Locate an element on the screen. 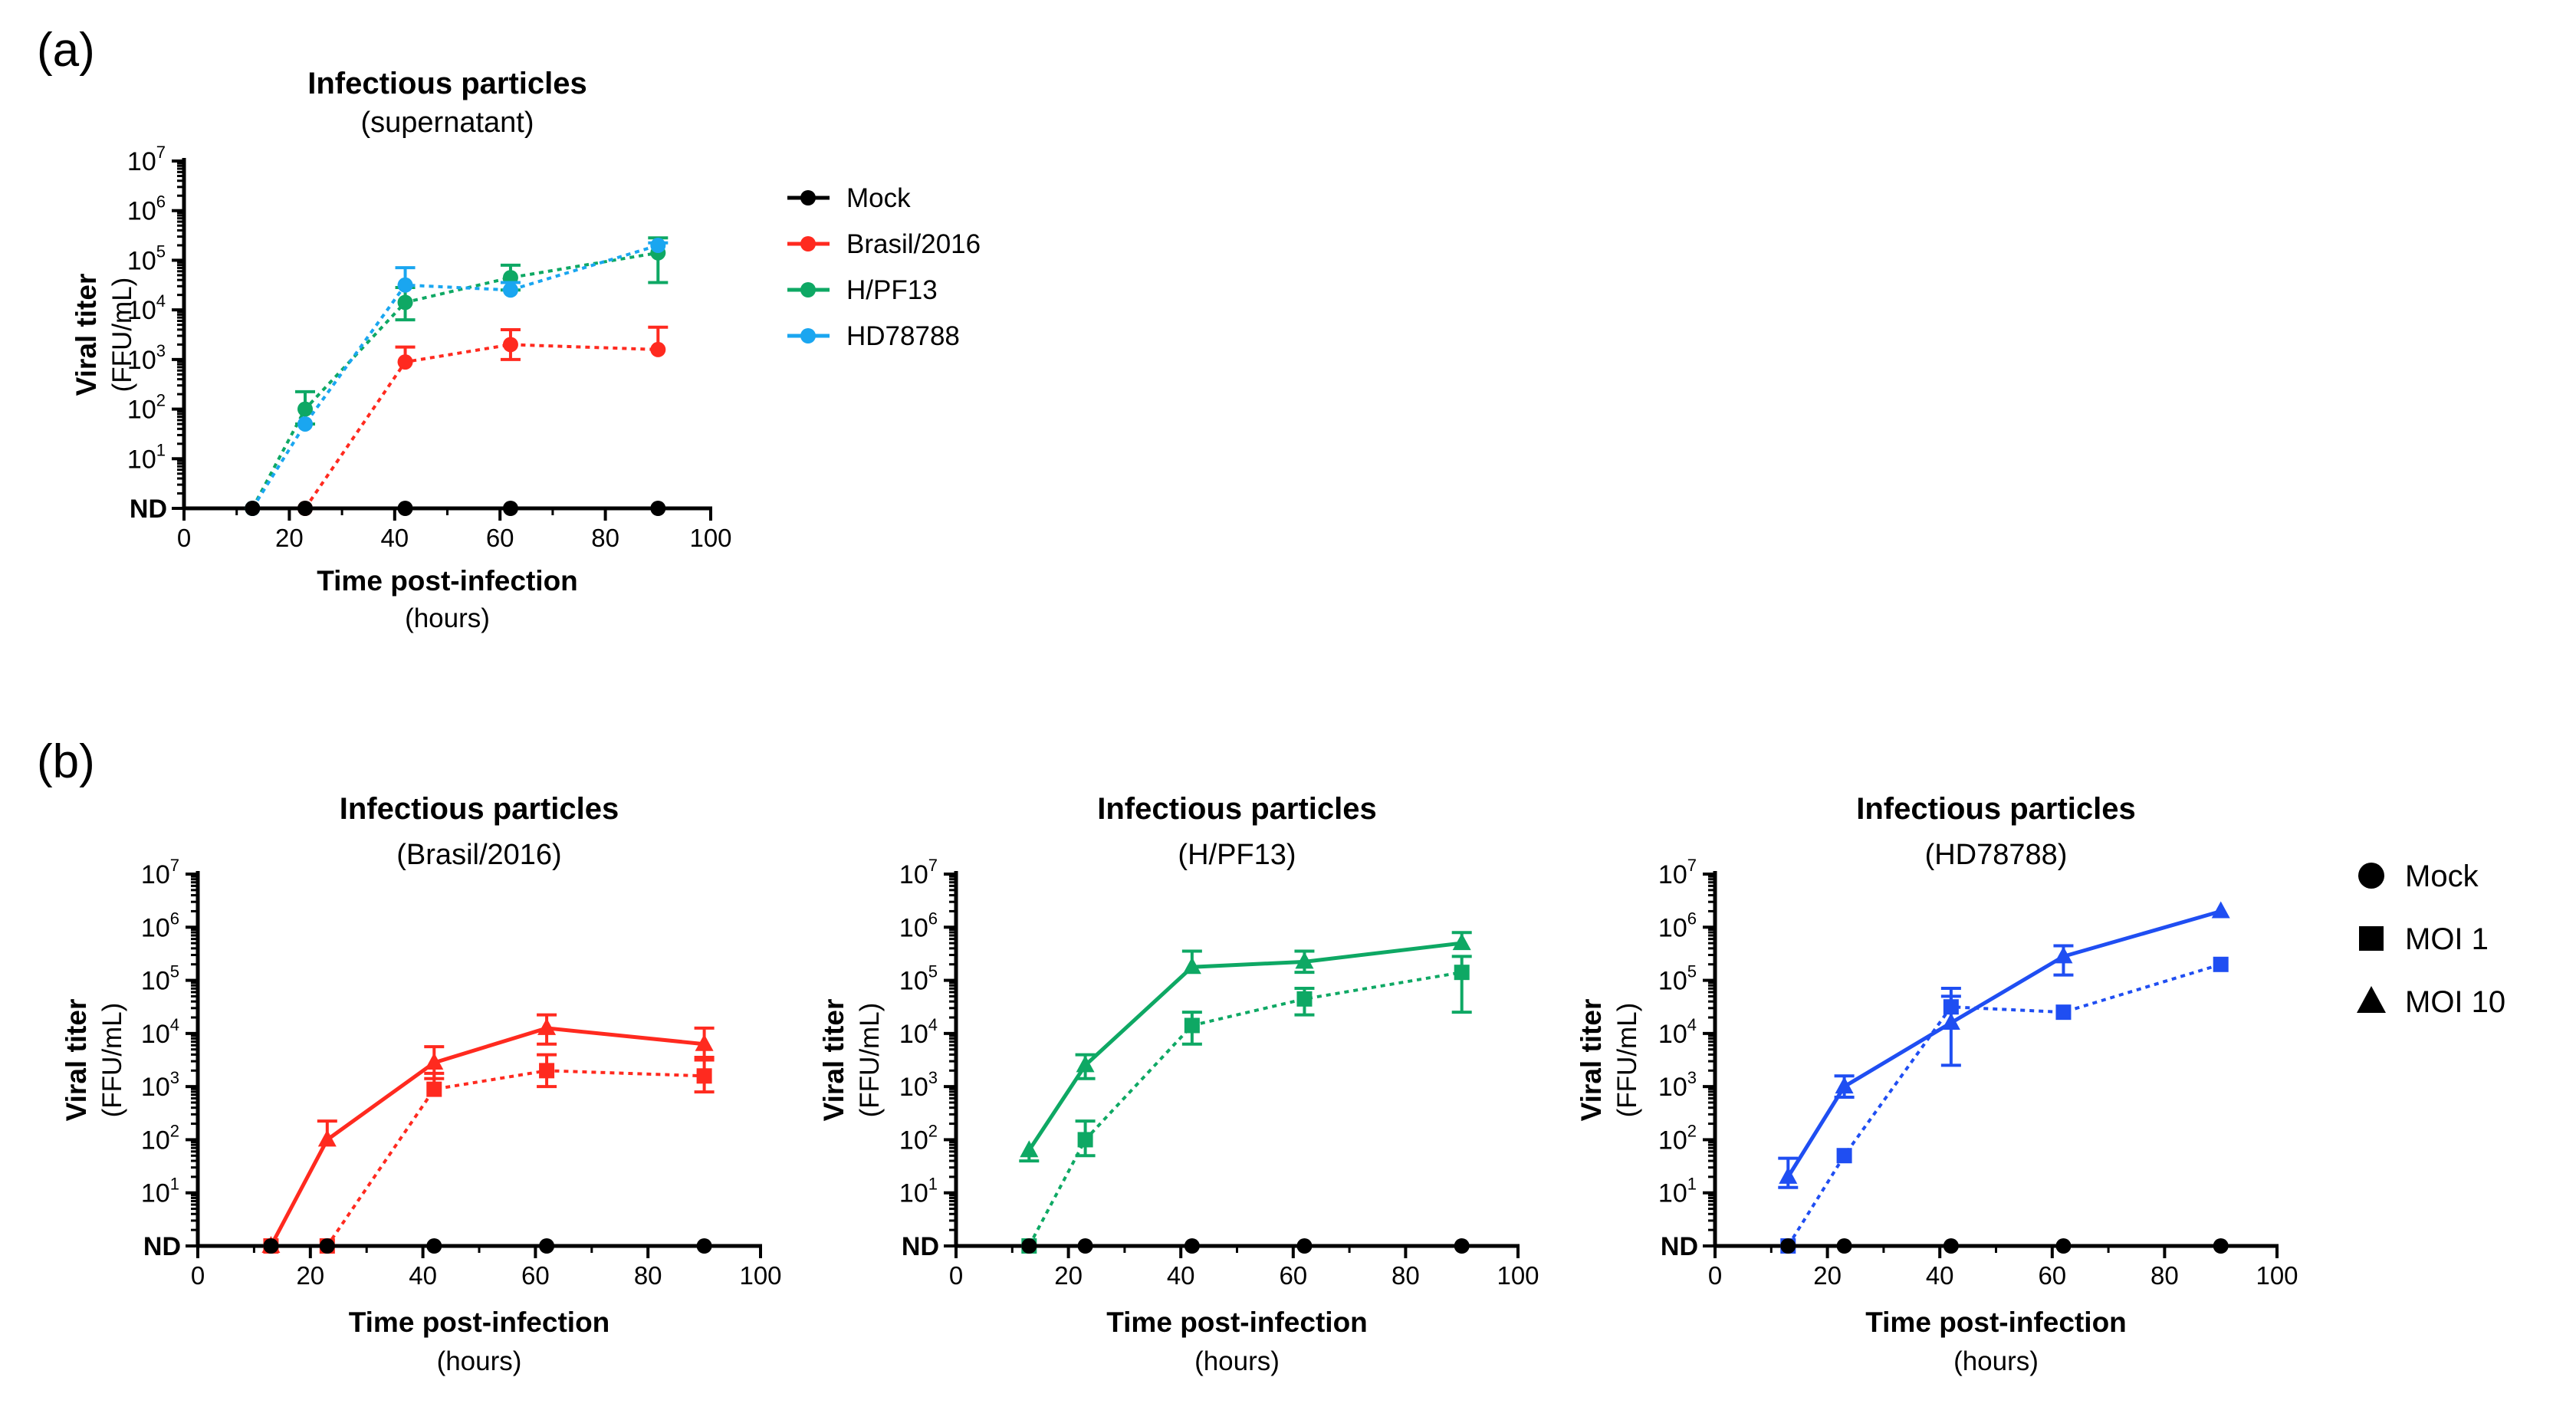  series-h-pf13 is located at coordinates (457, 376).